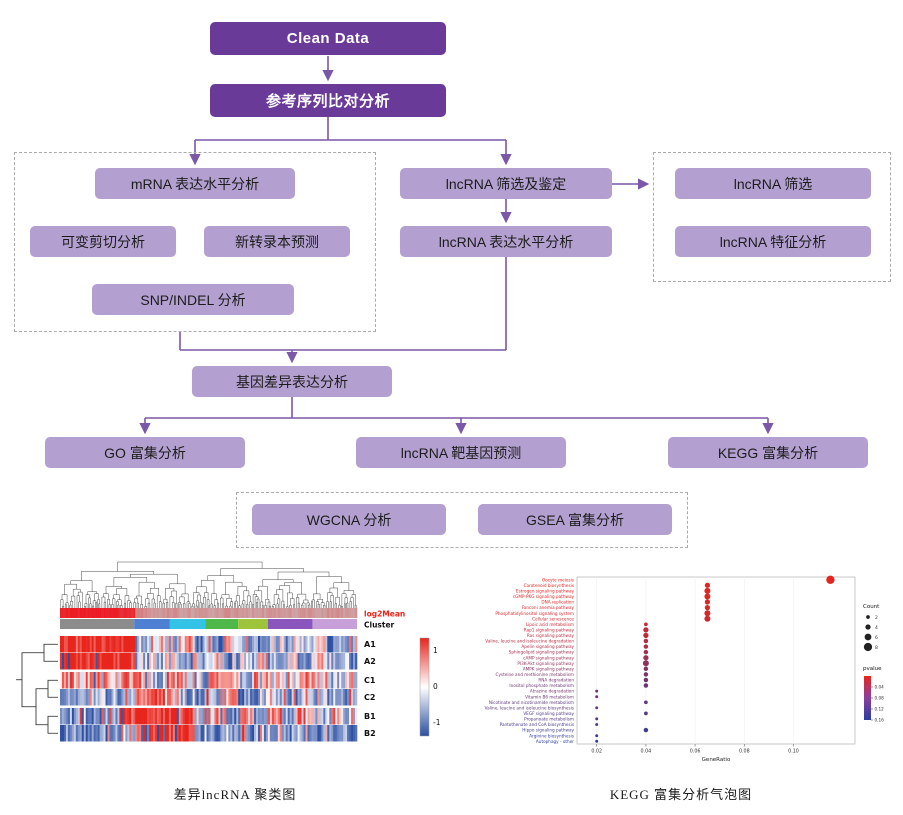 Image resolution: width=903 pixels, height=815 pixels. What do you see at coordinates (773, 241) in the screenshot?
I see `node-lnc-feature: lncRNA 特征分析` at bounding box center [773, 241].